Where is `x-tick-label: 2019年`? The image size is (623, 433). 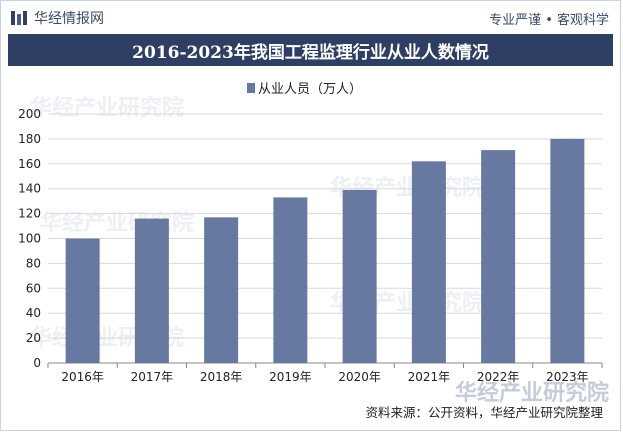 x-tick-label: 2019年 is located at coordinates (290, 377).